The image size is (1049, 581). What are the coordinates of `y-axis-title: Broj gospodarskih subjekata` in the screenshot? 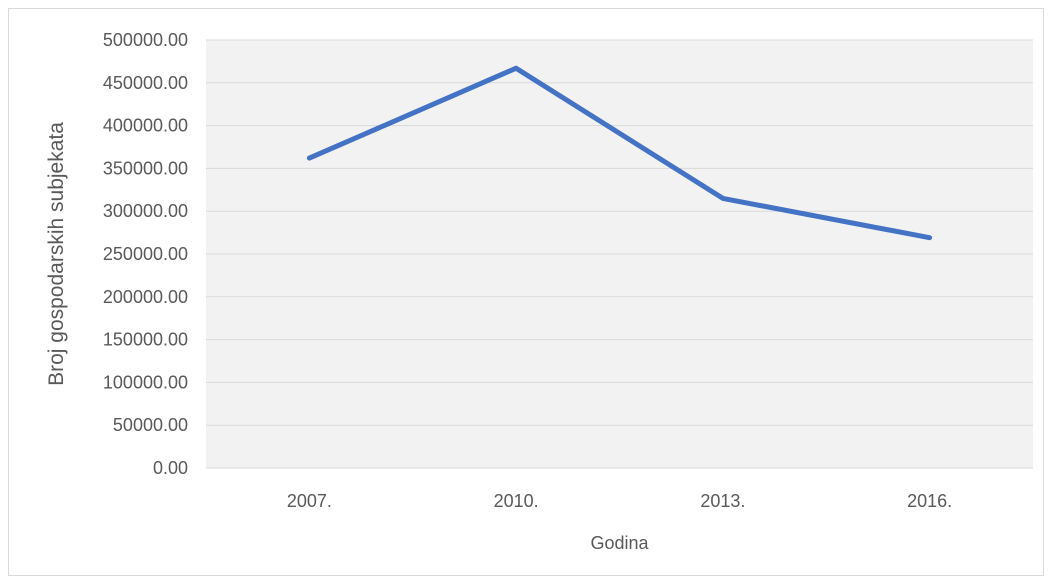 It's located at (56, 254).